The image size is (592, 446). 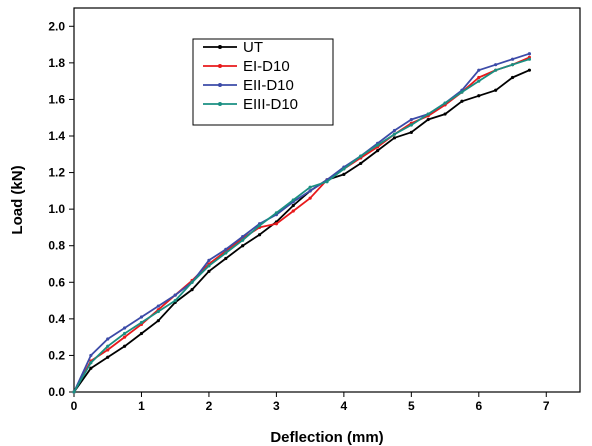 What do you see at coordinates (56, 392) in the screenshot?
I see `y-tick-label: 0.0` at bounding box center [56, 392].